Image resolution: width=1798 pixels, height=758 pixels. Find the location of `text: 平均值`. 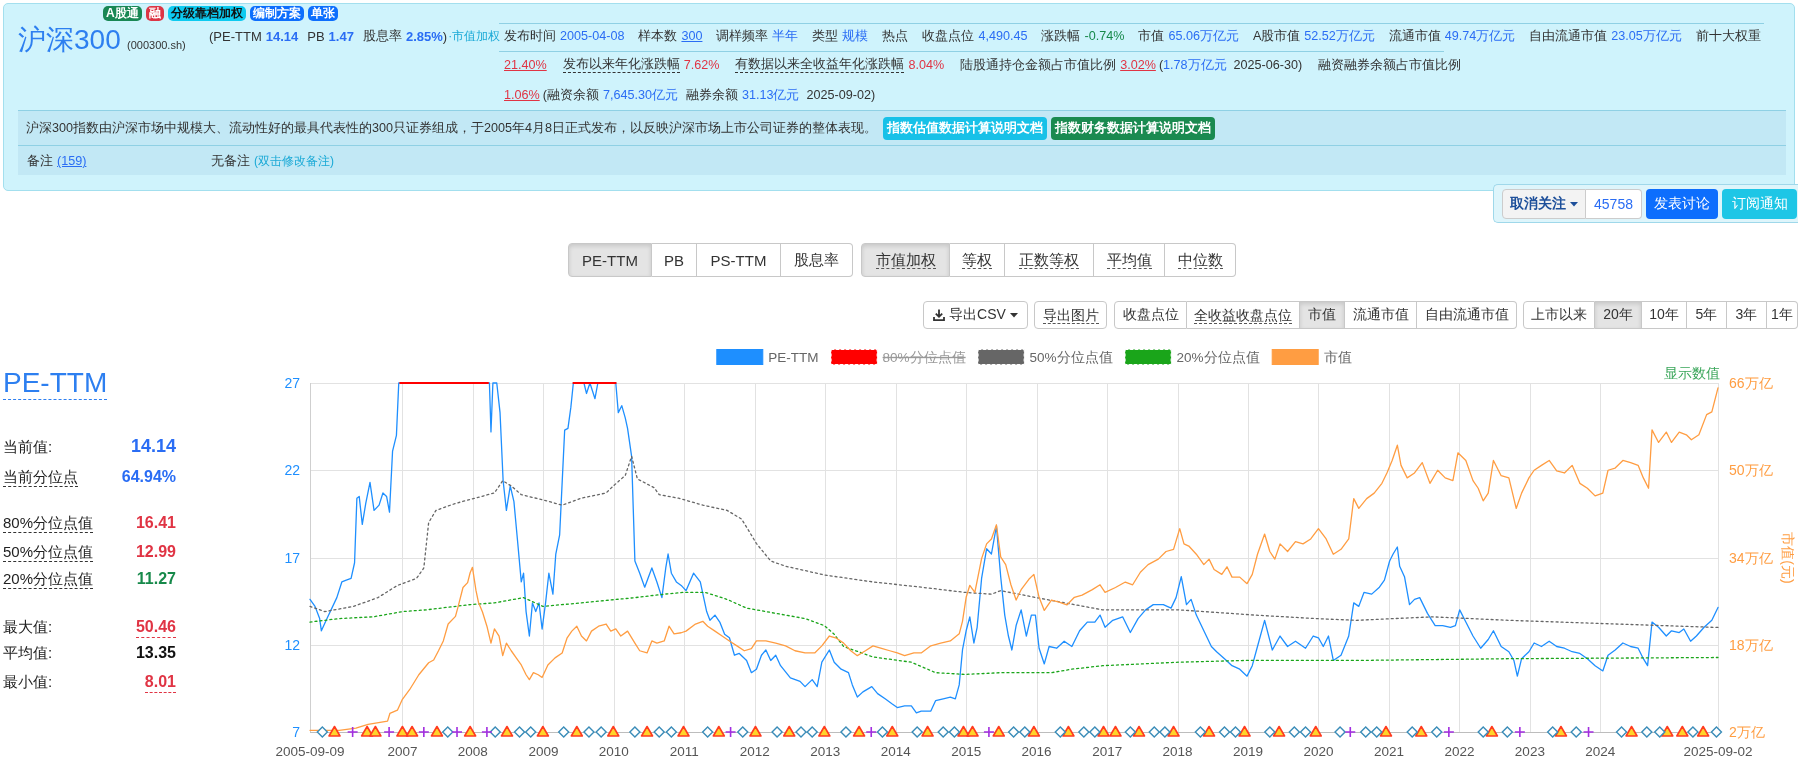

text: 平均值 is located at coordinates (1129, 259).